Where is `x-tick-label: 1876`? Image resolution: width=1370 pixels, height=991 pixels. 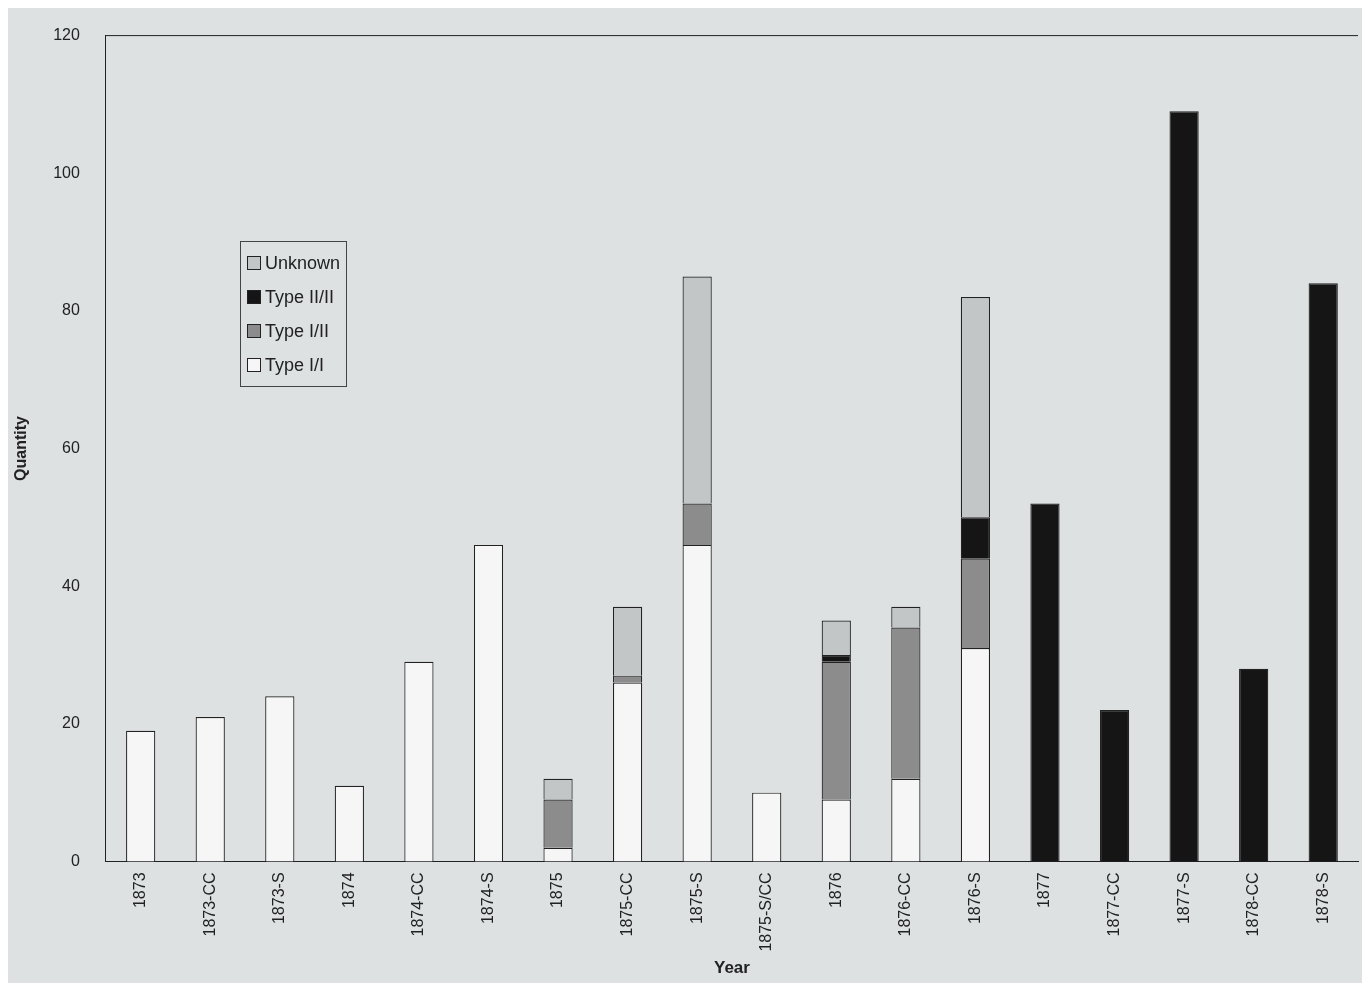
x-tick-label: 1876 is located at coordinates (835, 890).